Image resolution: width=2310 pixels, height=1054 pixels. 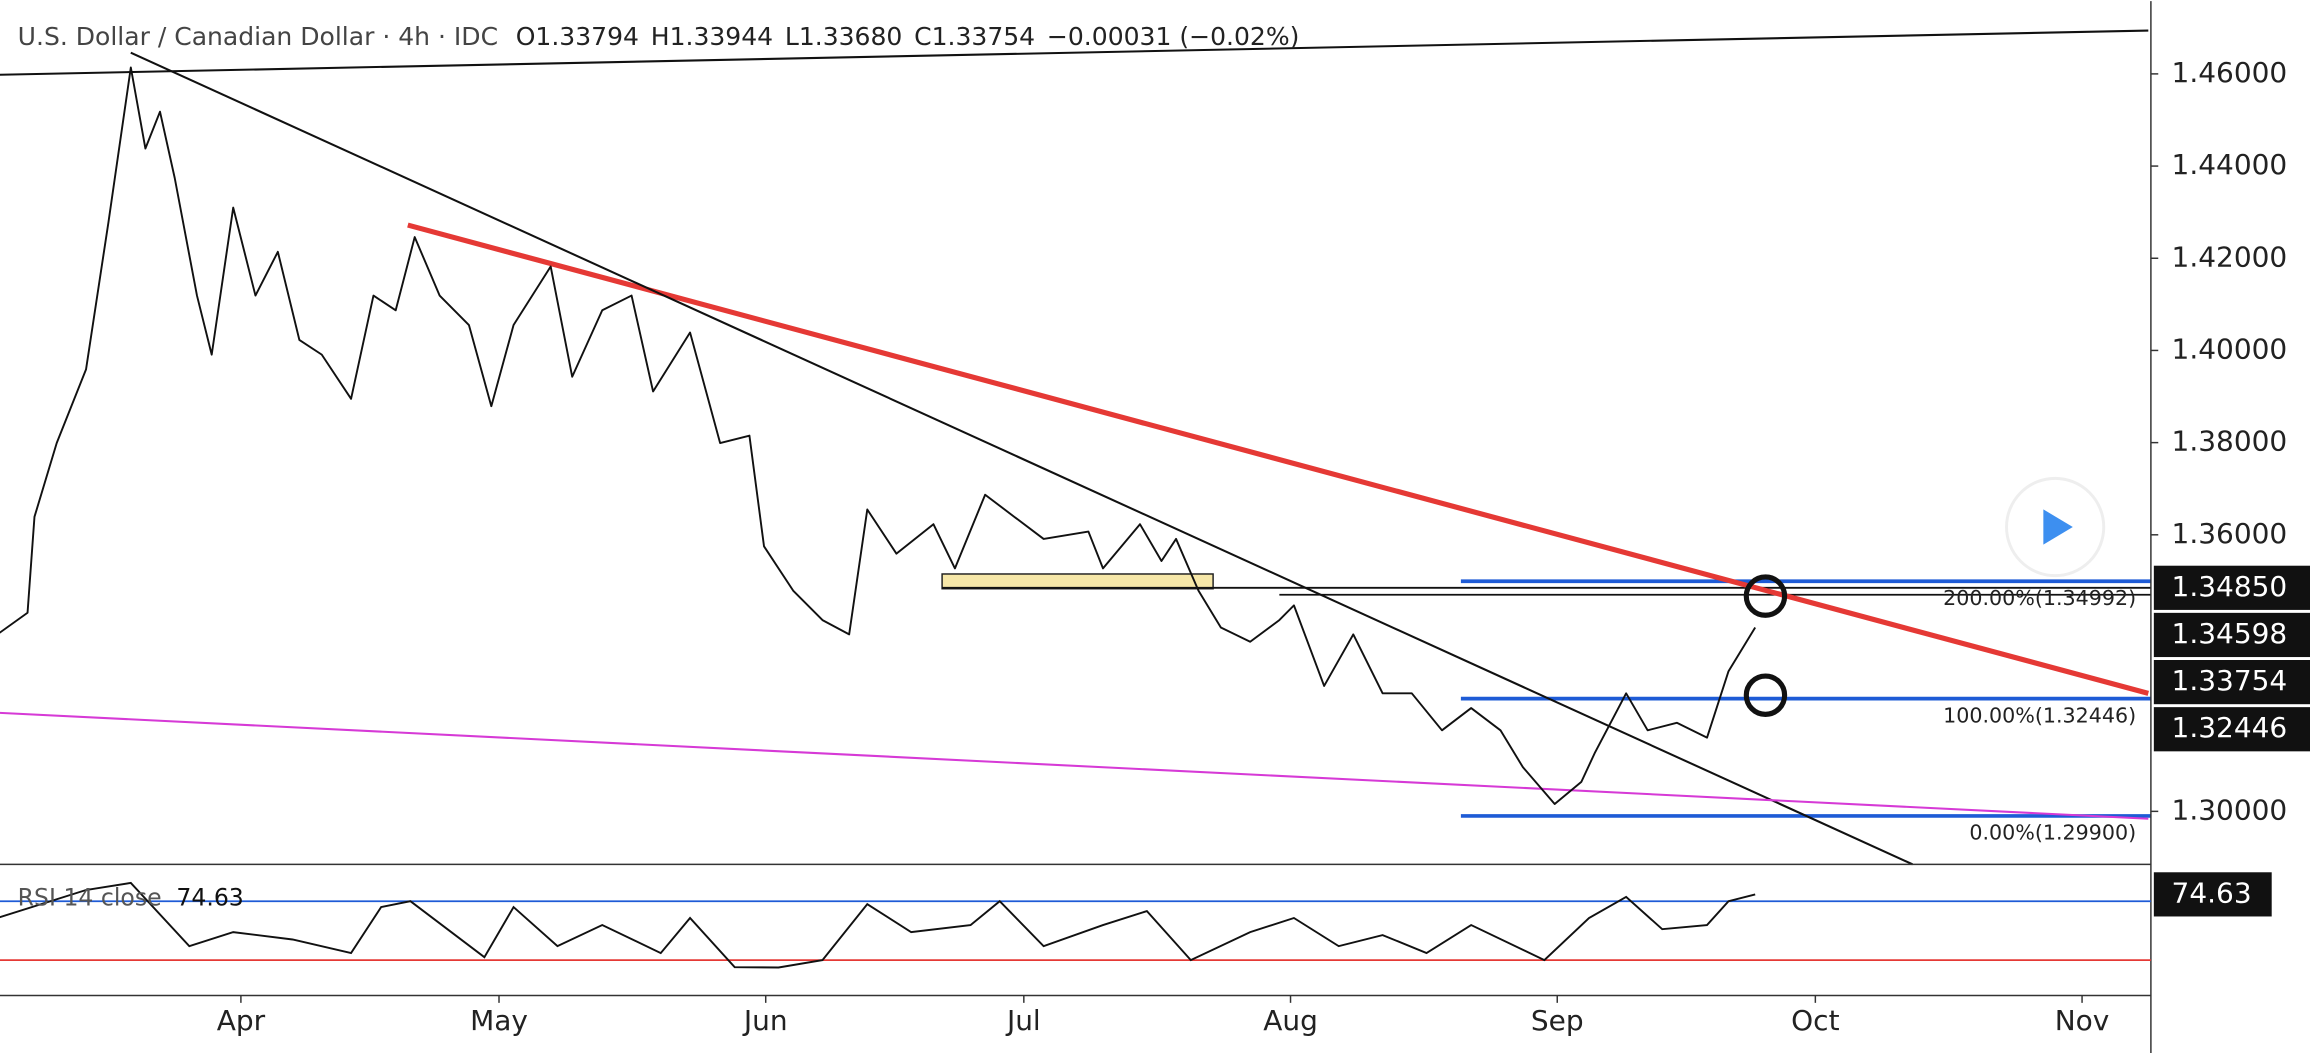 What do you see at coordinates (2230, 441) in the screenshot?
I see `y-tick-label: 1.38000` at bounding box center [2230, 441].